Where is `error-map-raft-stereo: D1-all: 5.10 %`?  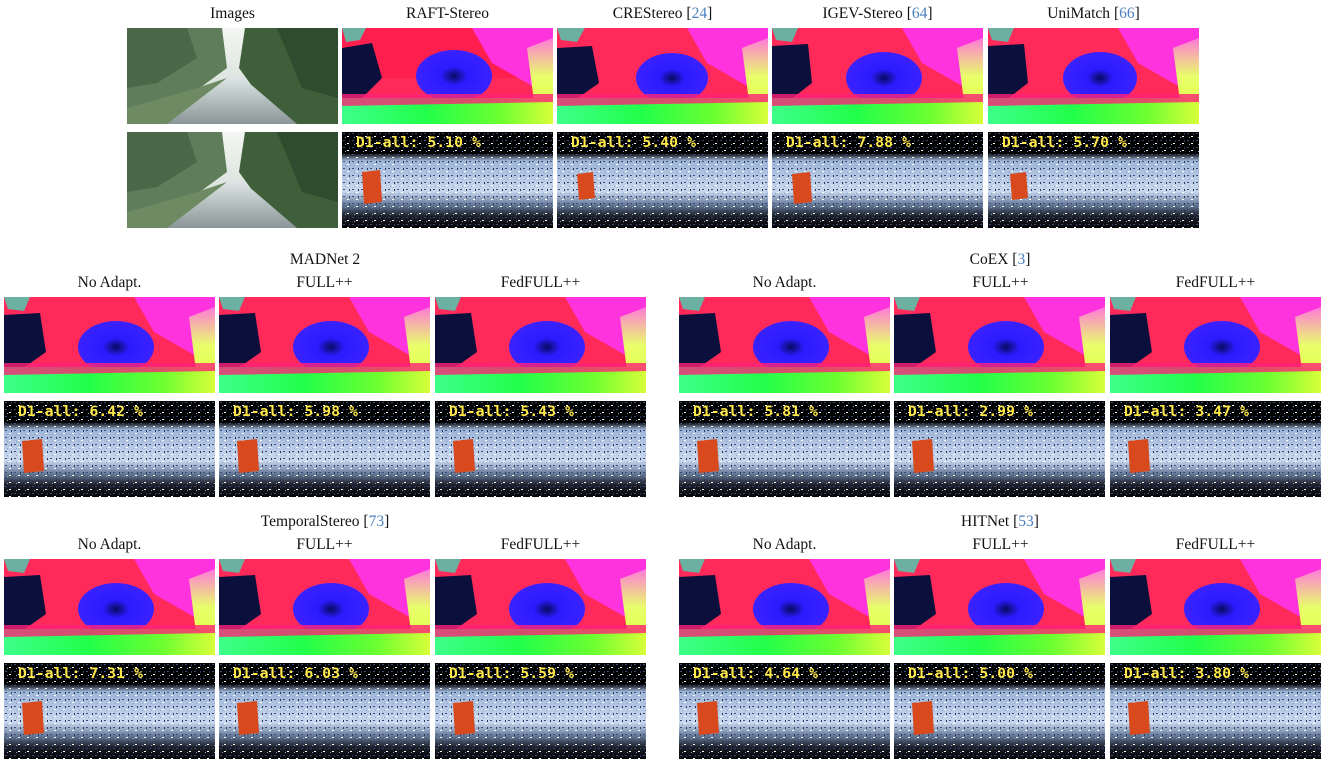 error-map-raft-stereo: D1-all: 5.10 % is located at coordinates (447, 180).